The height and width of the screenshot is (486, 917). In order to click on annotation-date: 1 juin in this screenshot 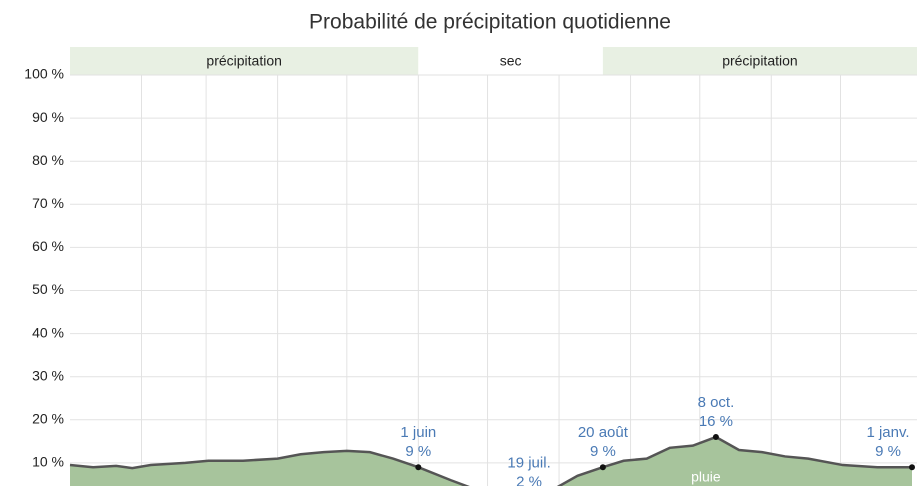, I will do `click(418, 432)`.